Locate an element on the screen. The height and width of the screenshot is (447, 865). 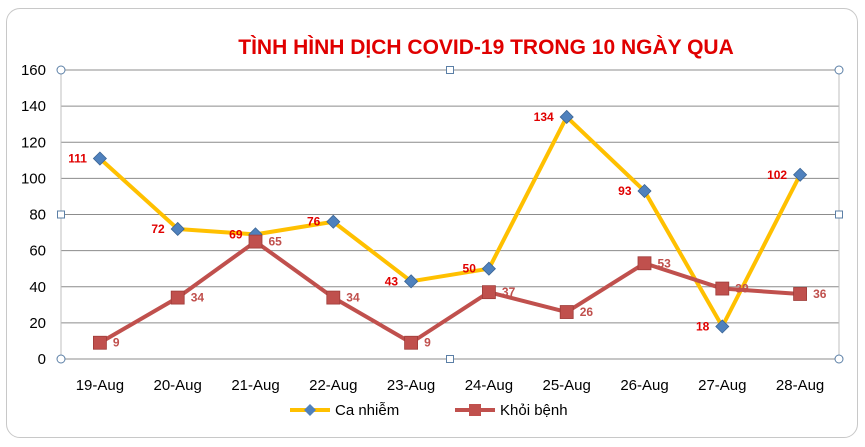
x-tick-label: 22-Aug is located at coordinates (333, 385).